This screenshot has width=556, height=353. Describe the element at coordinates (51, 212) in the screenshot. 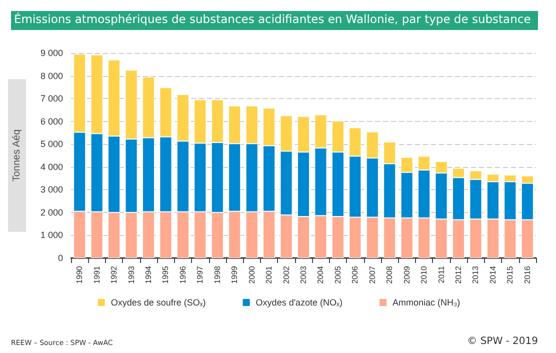

I see `y-tick-label: 2 000` at that location.